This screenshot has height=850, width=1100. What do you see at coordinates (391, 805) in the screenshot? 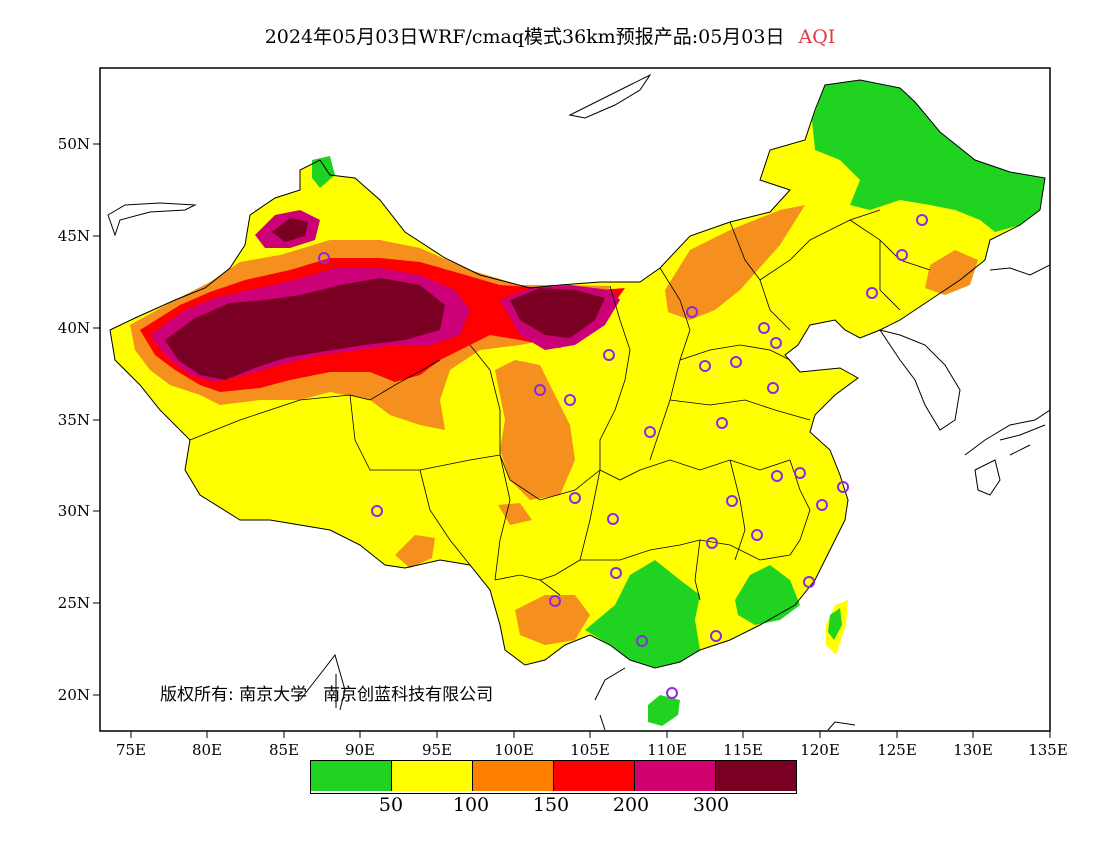
I see `legend-label: 50` at bounding box center [391, 805].